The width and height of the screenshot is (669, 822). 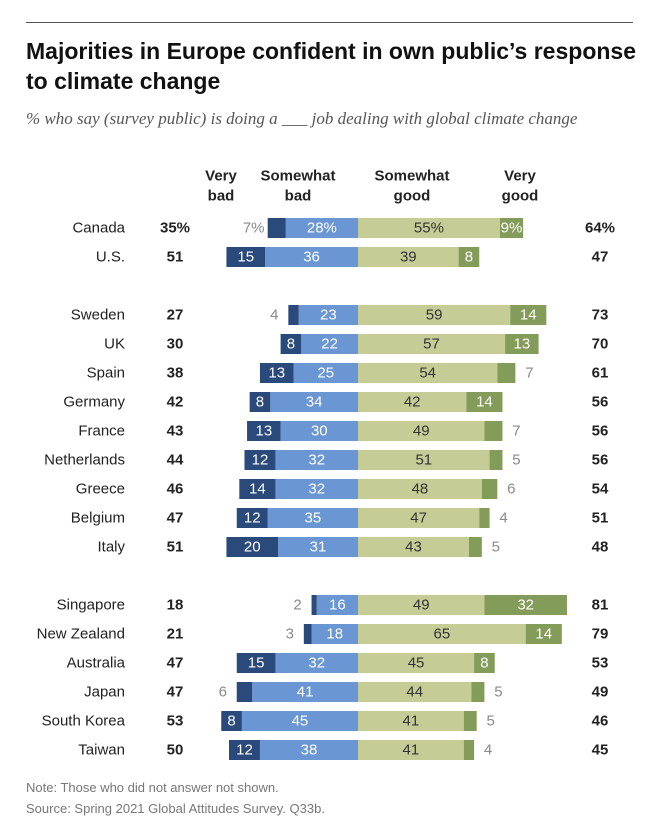 I want to click on bar-somewhat-good-netherlands, so click(x=424, y=460).